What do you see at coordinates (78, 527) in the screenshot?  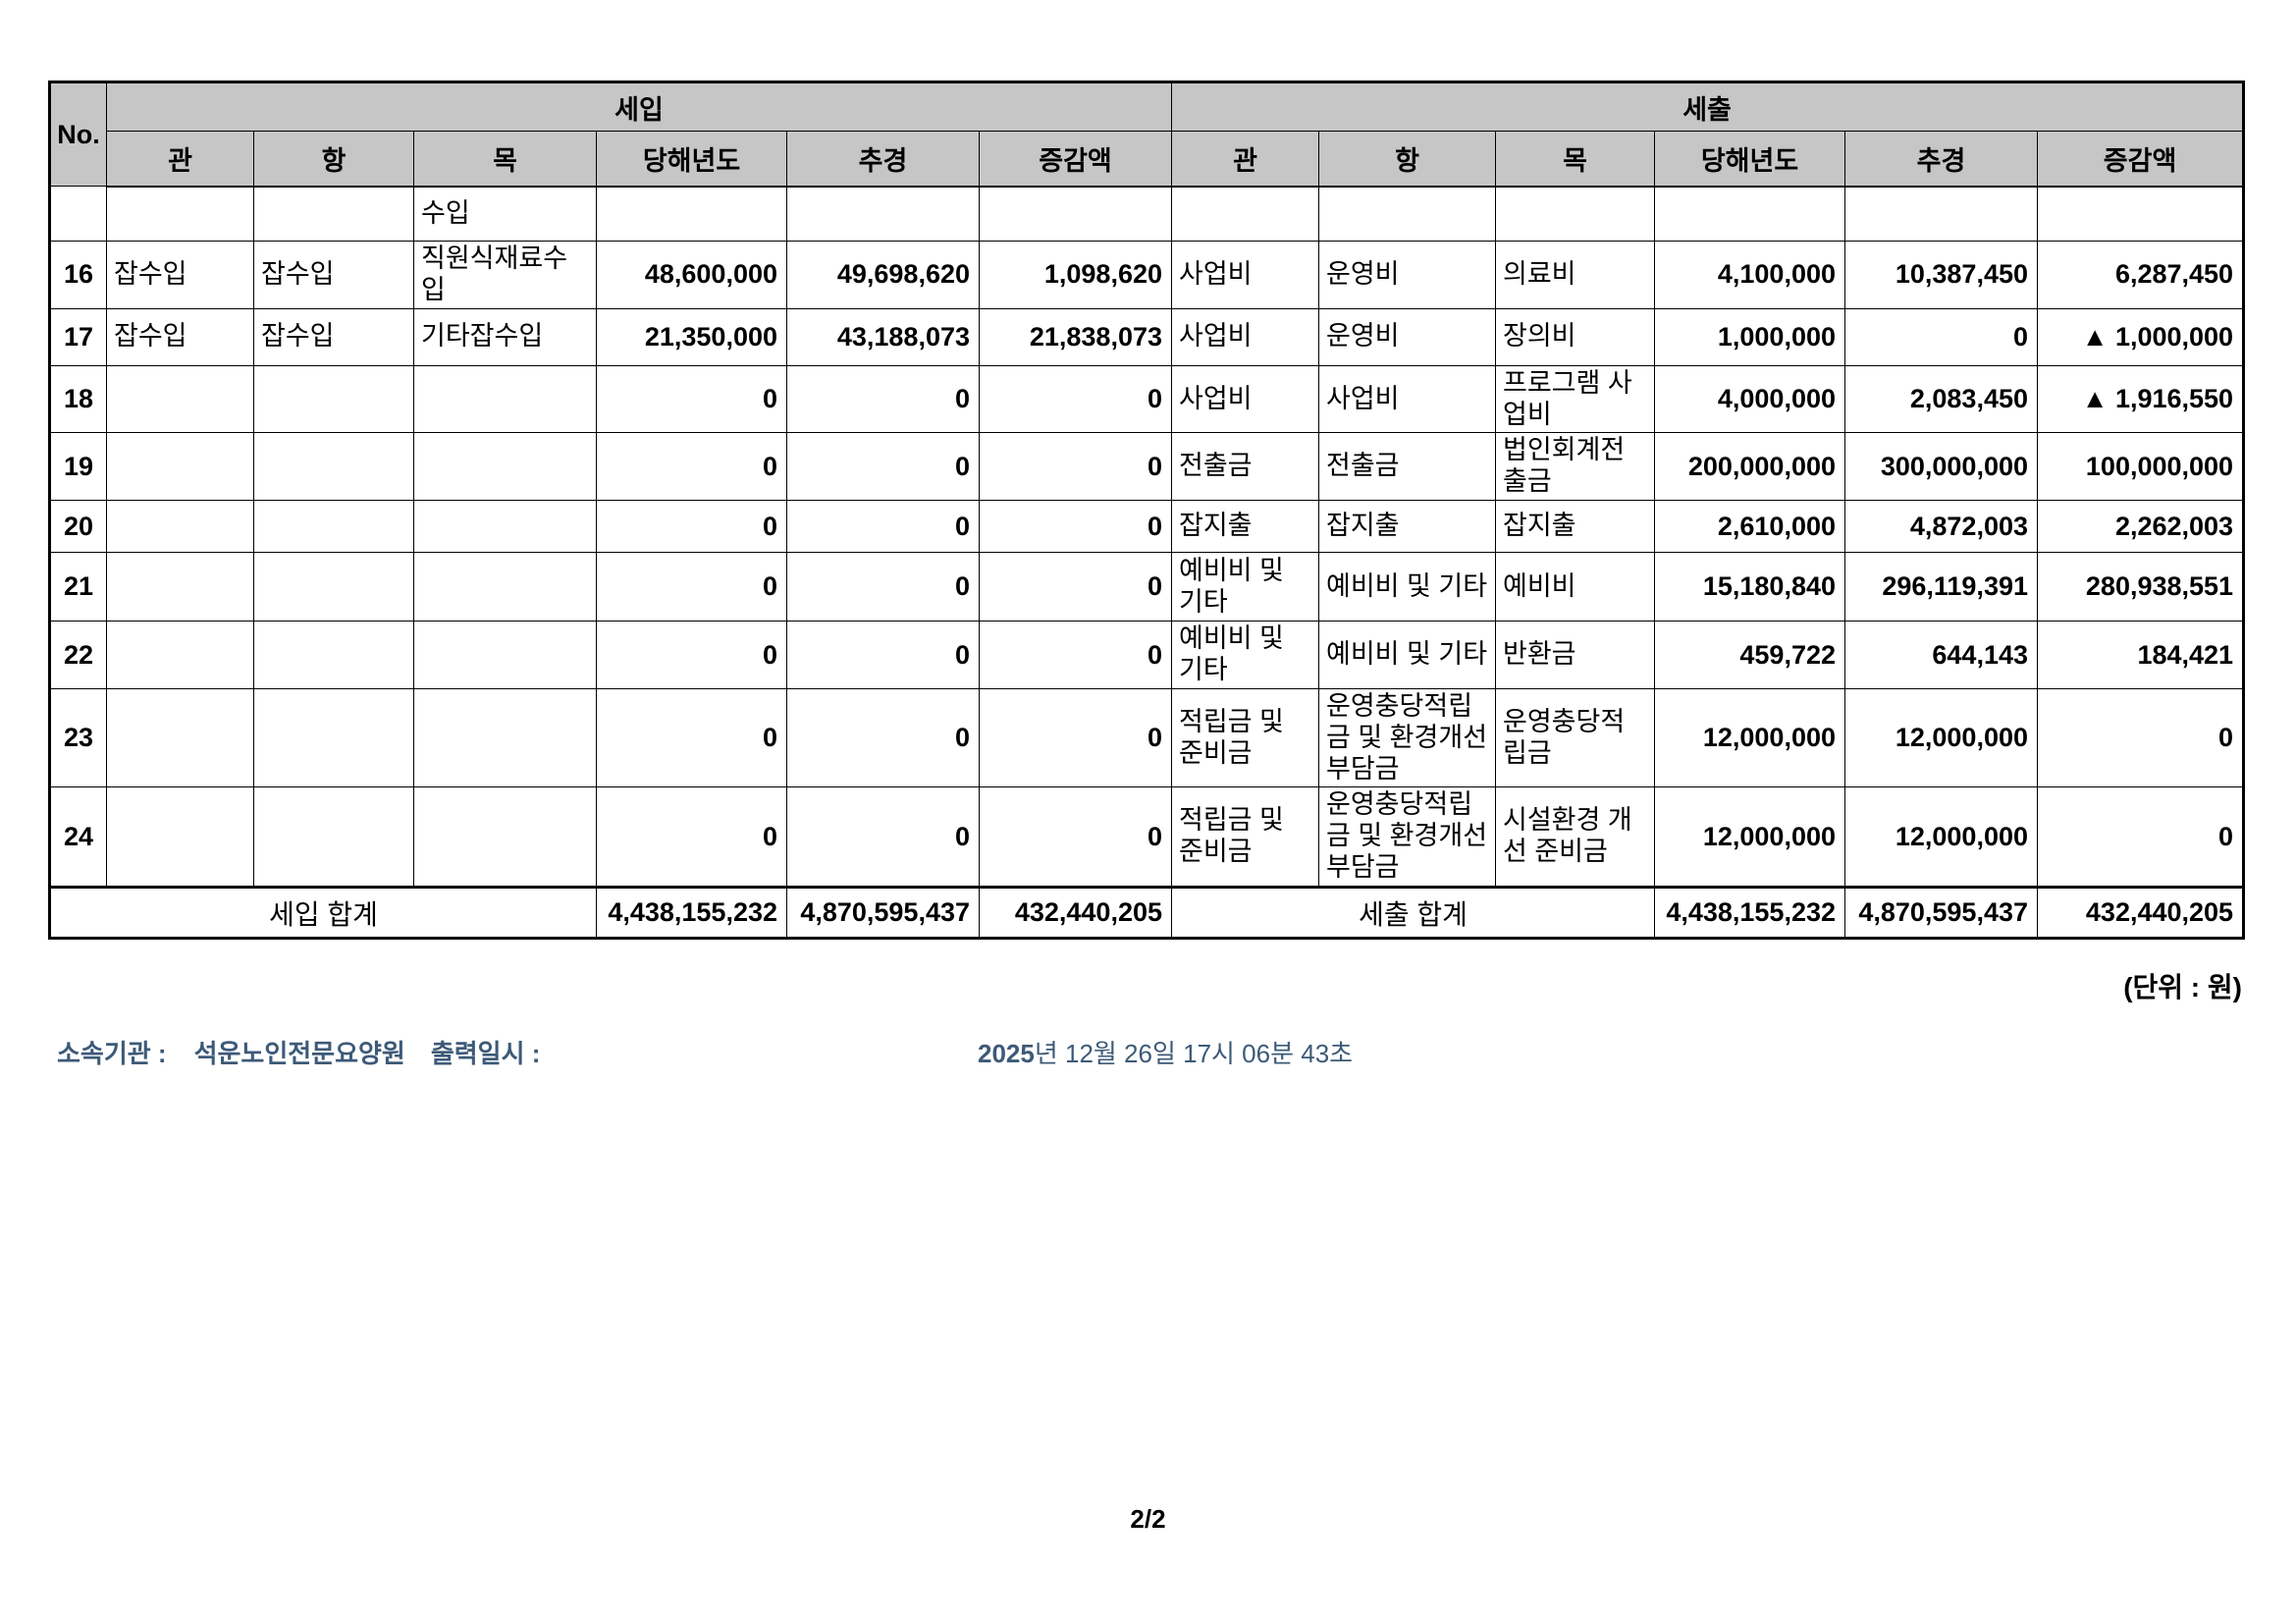 I see `row-number-cell: 20` at bounding box center [78, 527].